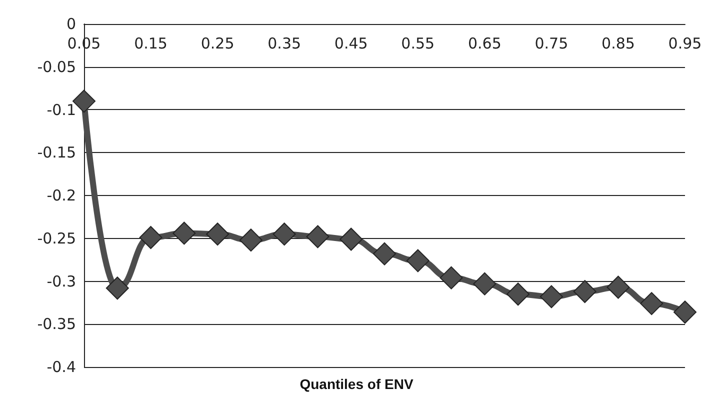 The width and height of the screenshot is (713, 405). What do you see at coordinates (61, 281) in the screenshot?
I see `y-tick-label: -0.3` at bounding box center [61, 281].